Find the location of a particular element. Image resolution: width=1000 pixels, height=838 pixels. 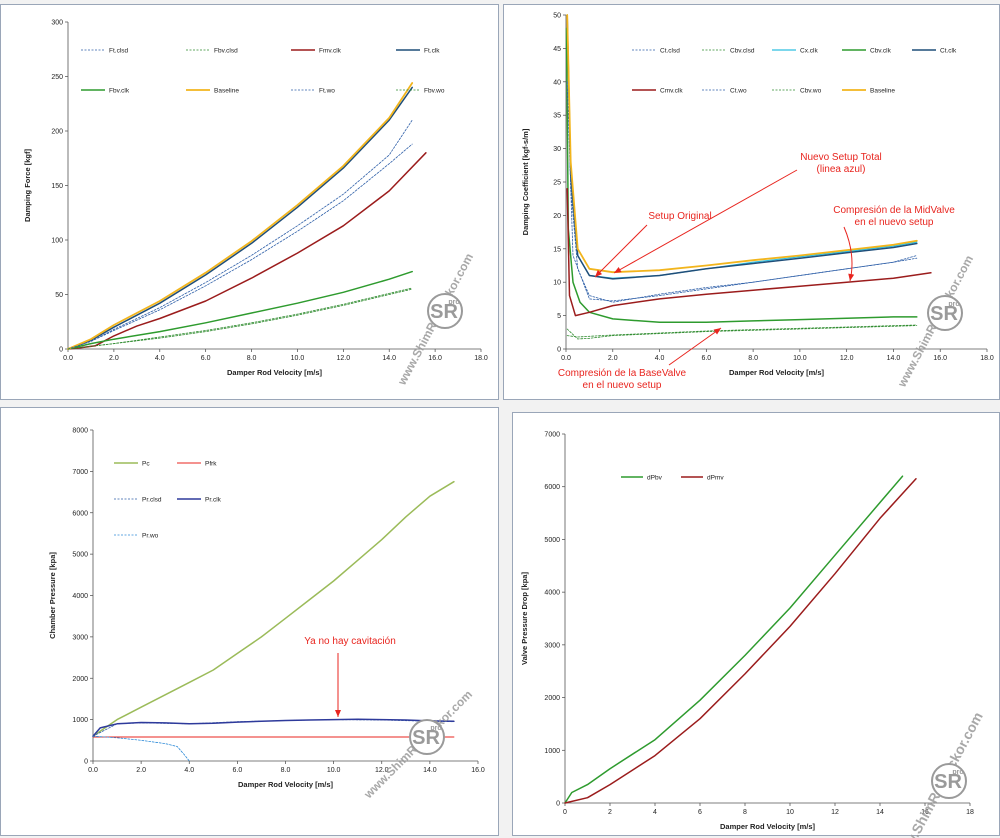

annotation-arrow-nuevo-setup-head is located at coordinates (618, 269).